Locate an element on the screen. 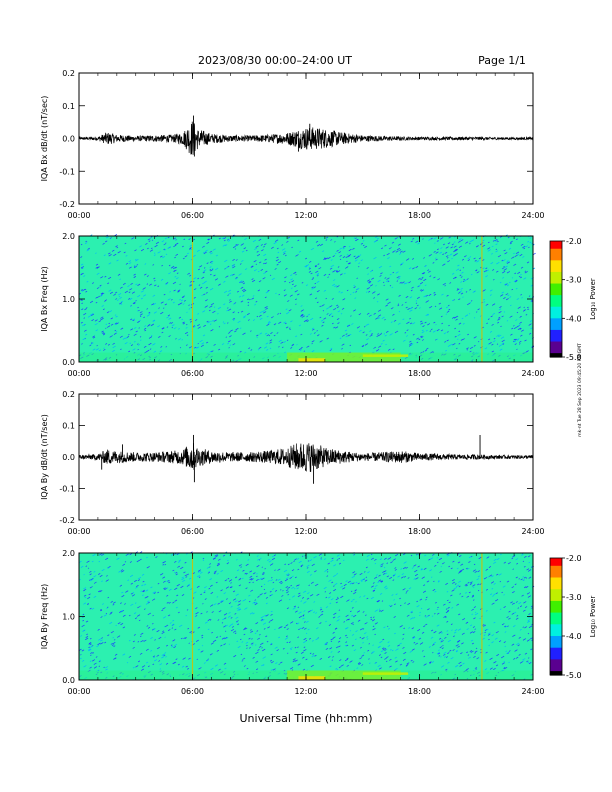 This screenshot has height=792, width=612. page-number: Page 1/1 is located at coordinates (502, 60).